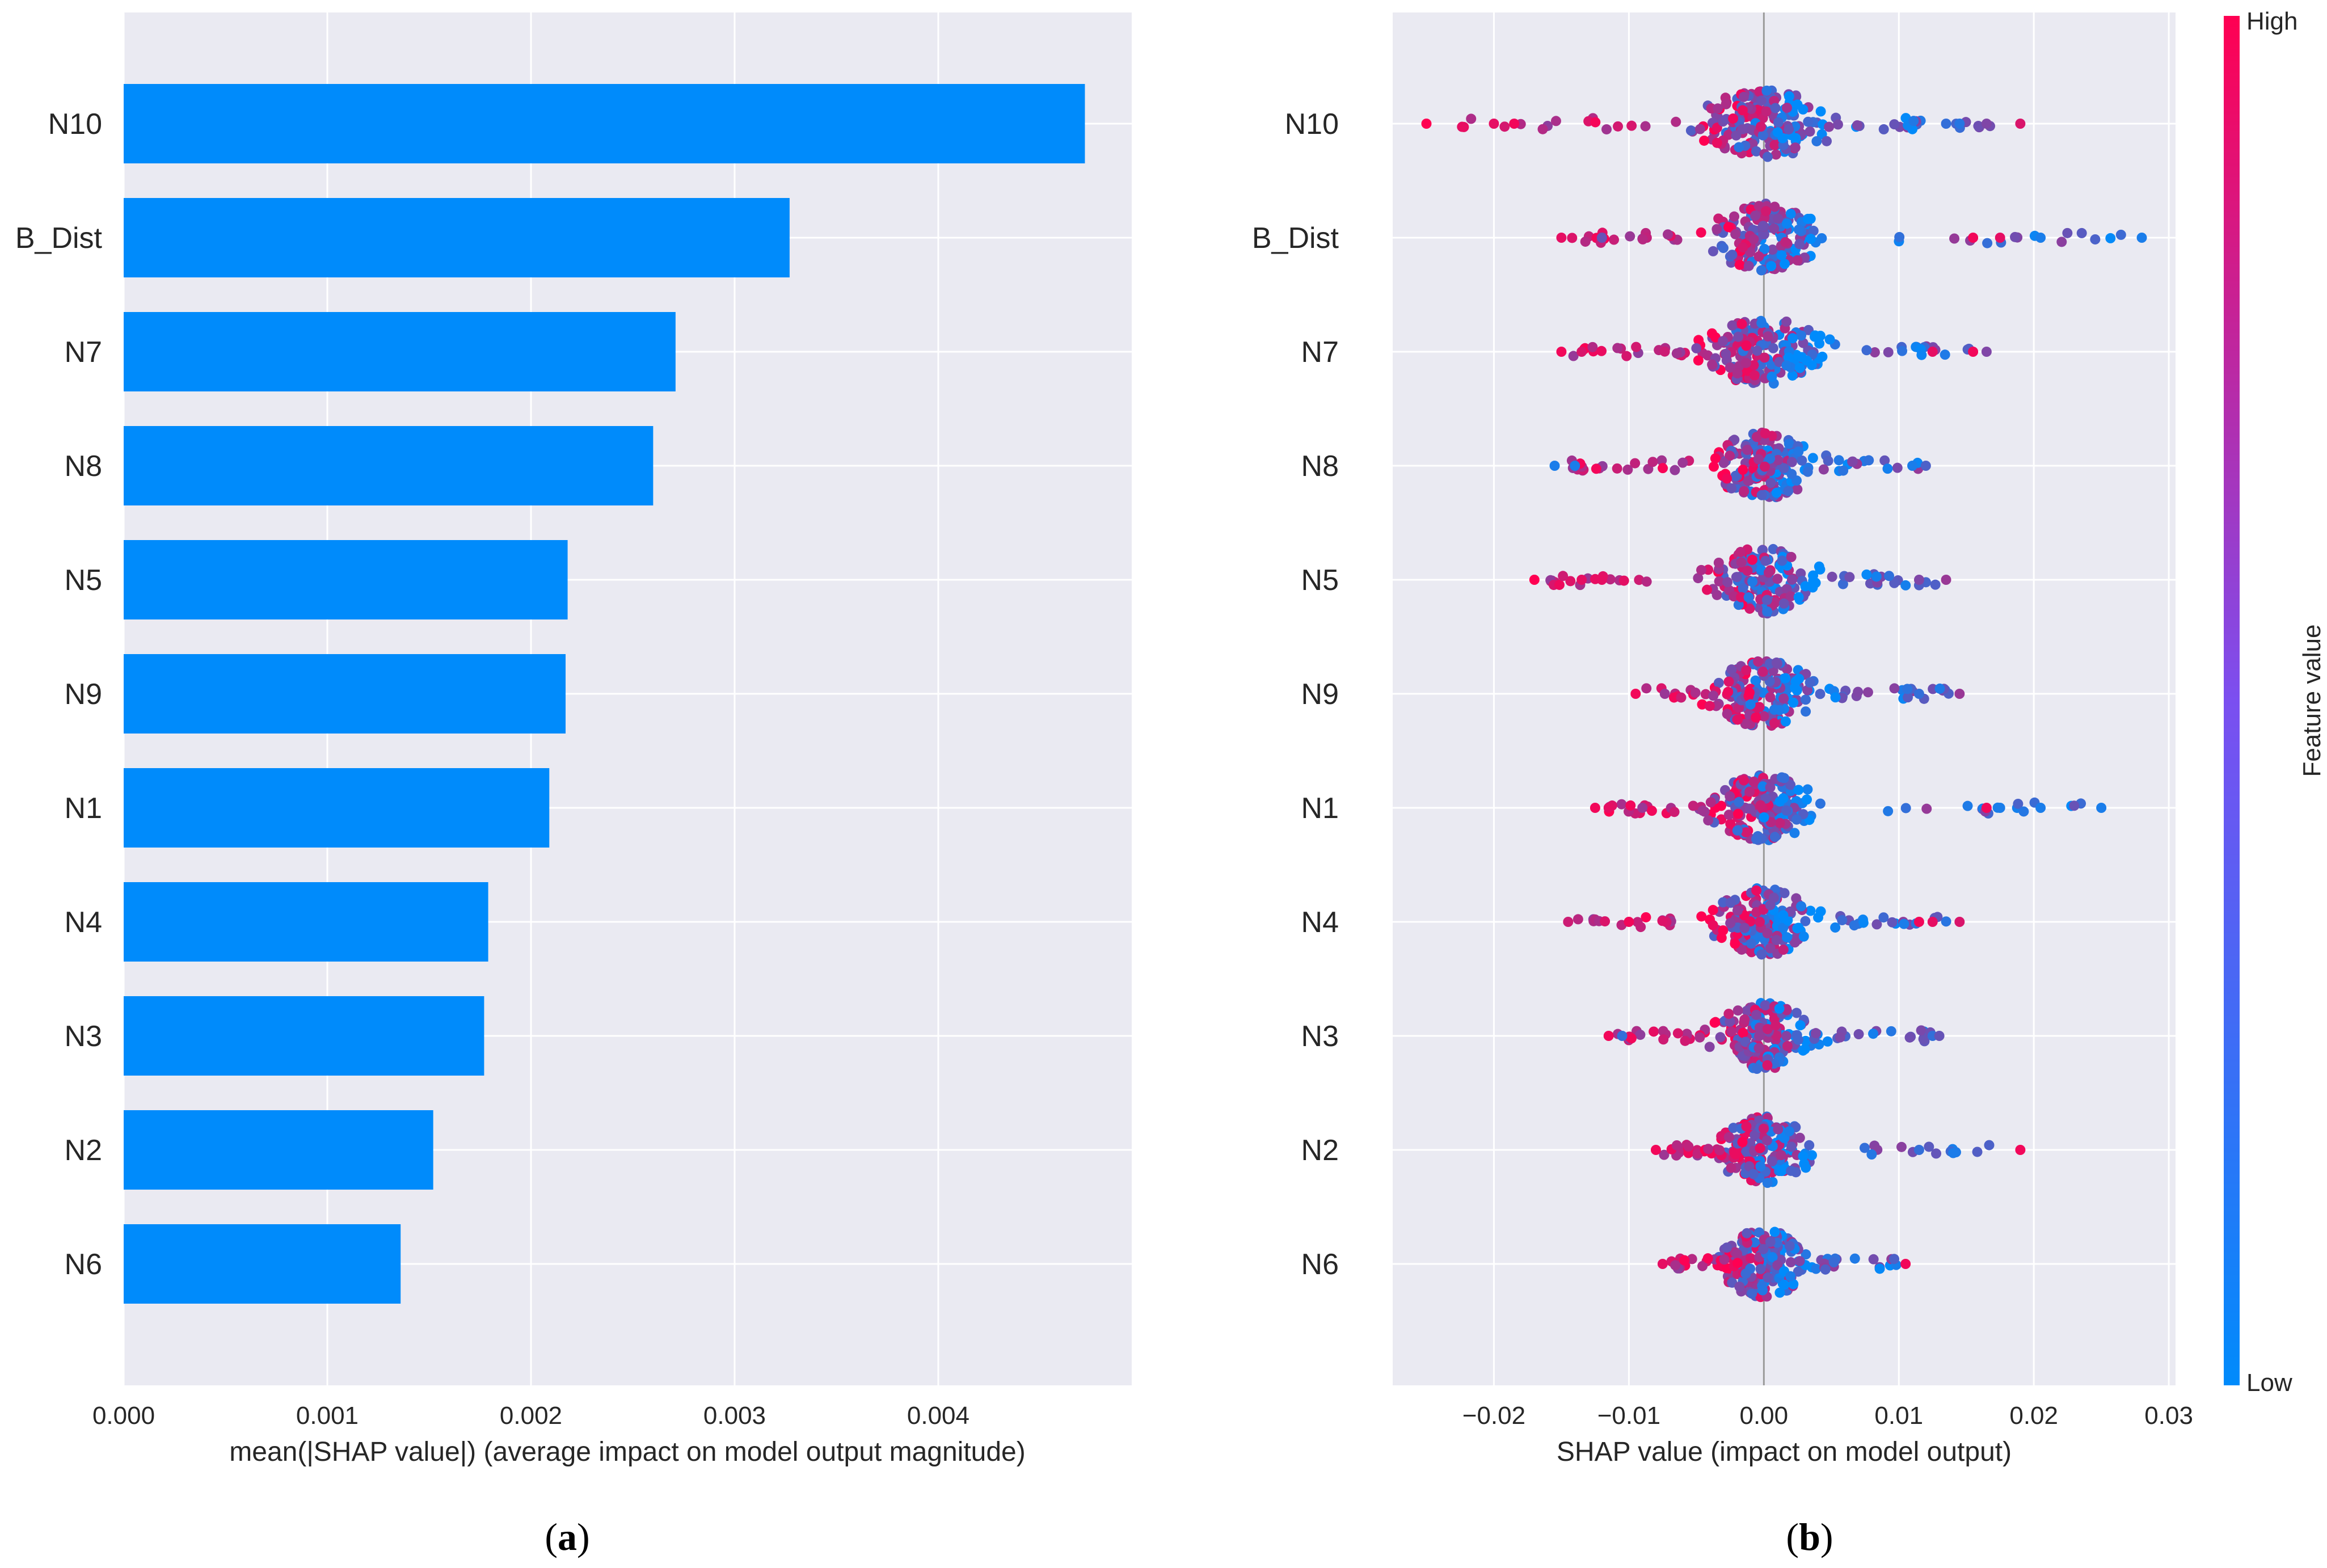 This screenshot has width=2327, height=1568. I want to click on panel-a-feature-labels: N10 B_Dist N7 N8 N5 N9 N1 N4 N3 N2 N6, so click(59, 694).